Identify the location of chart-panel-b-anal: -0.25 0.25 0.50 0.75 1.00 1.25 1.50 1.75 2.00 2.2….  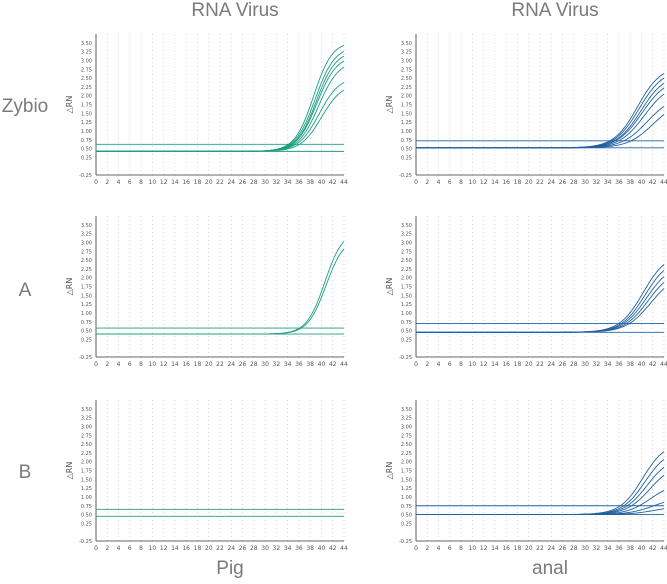
(526, 476).